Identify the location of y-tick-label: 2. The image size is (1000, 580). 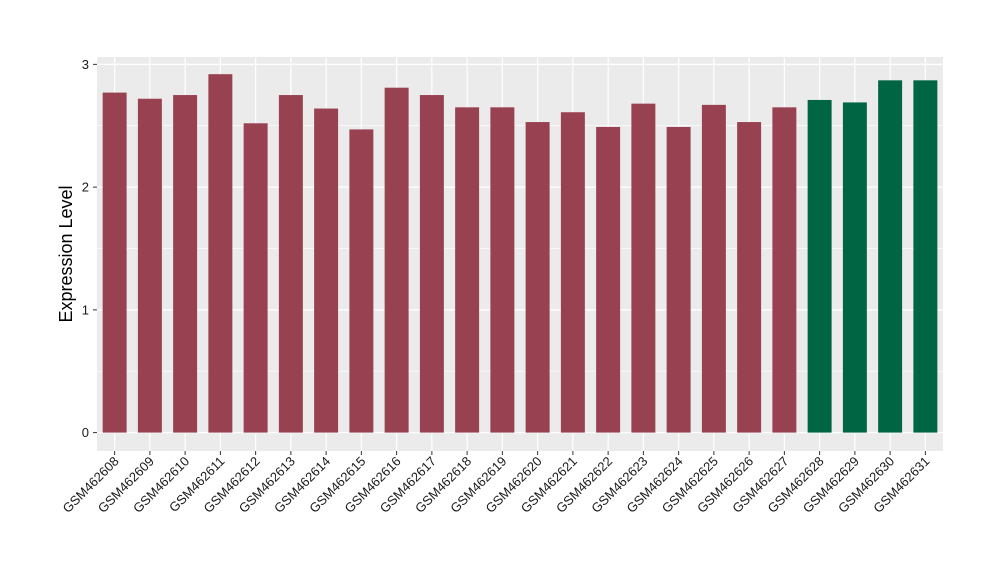
(85, 187).